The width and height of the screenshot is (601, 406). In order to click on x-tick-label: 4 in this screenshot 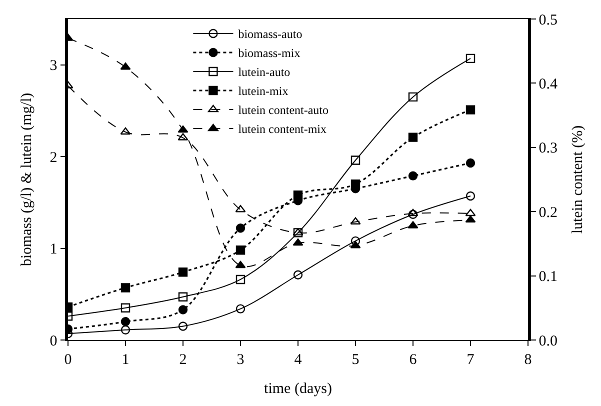, I will do `click(298, 360)`.